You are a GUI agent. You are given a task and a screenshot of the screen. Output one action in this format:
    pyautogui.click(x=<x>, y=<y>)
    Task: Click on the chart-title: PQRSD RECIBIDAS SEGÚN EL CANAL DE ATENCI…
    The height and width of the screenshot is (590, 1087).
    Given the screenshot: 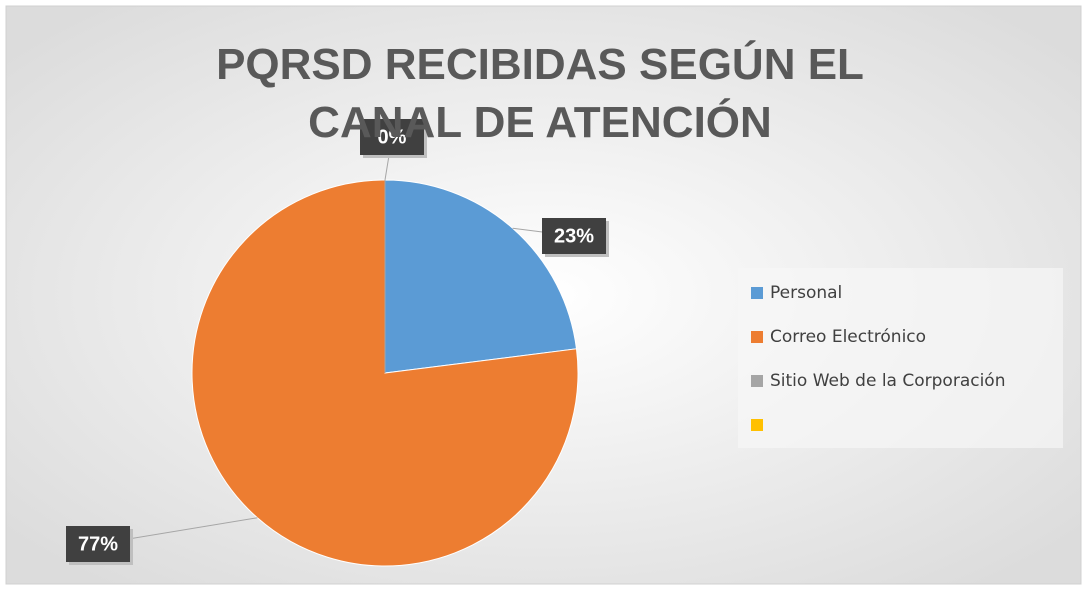 What is the action you would take?
    pyautogui.click(x=540, y=93)
    